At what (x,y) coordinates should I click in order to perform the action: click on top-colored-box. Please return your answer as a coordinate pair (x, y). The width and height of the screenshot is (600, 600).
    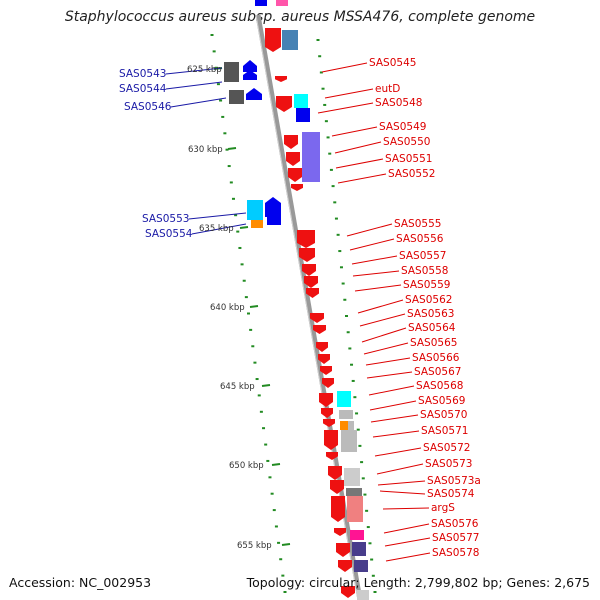
    Looking at the image, I should click on (282, 3).